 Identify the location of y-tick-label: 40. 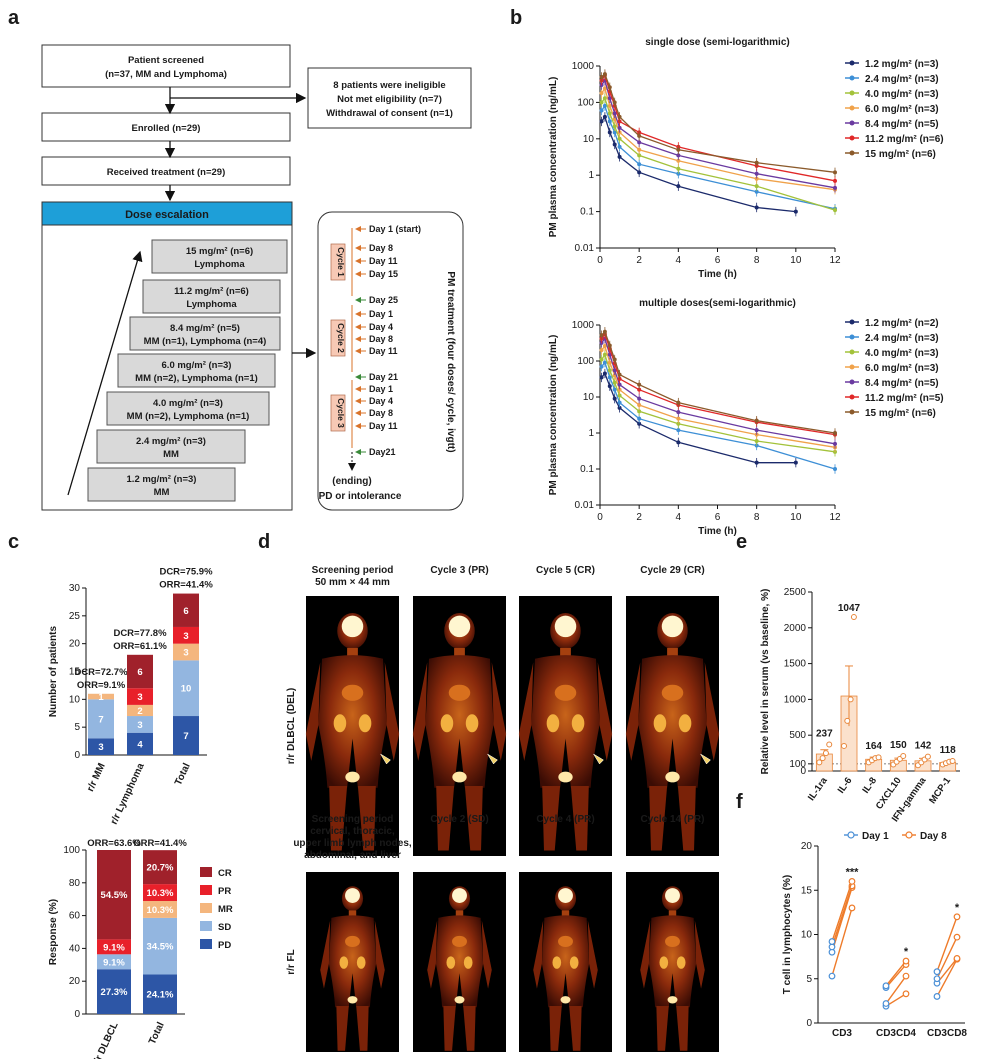
(75, 948).